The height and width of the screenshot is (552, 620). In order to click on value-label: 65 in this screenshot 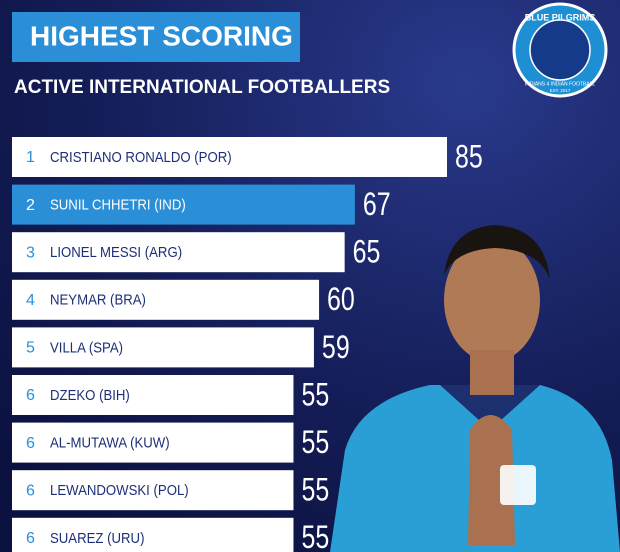, I will do `click(367, 253)`.